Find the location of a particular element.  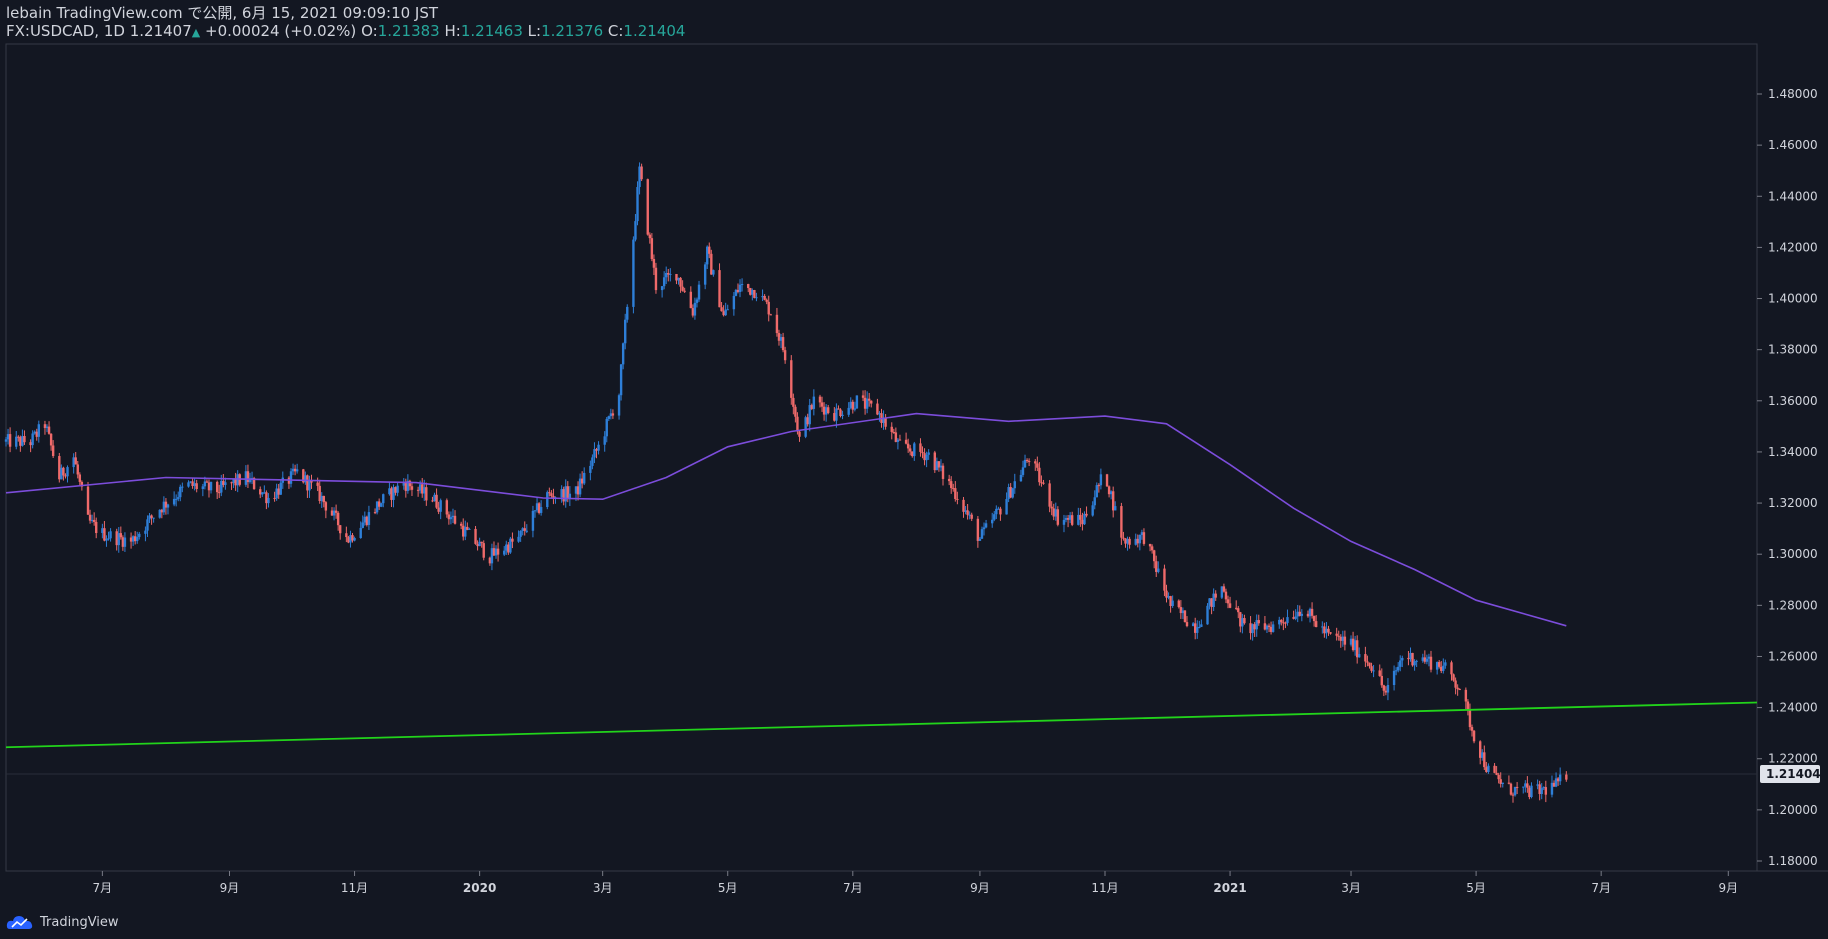

footer-branding: TradingView is located at coordinates (62, 922).